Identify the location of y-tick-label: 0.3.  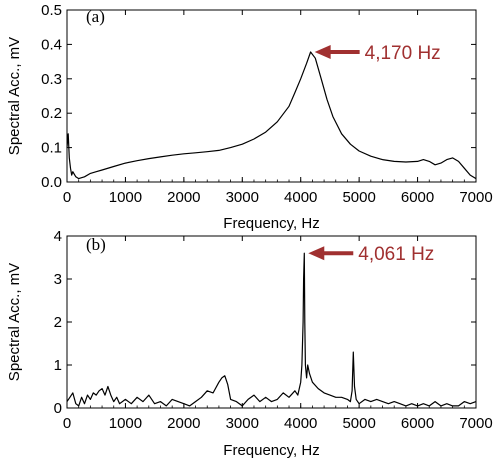
(51, 79).